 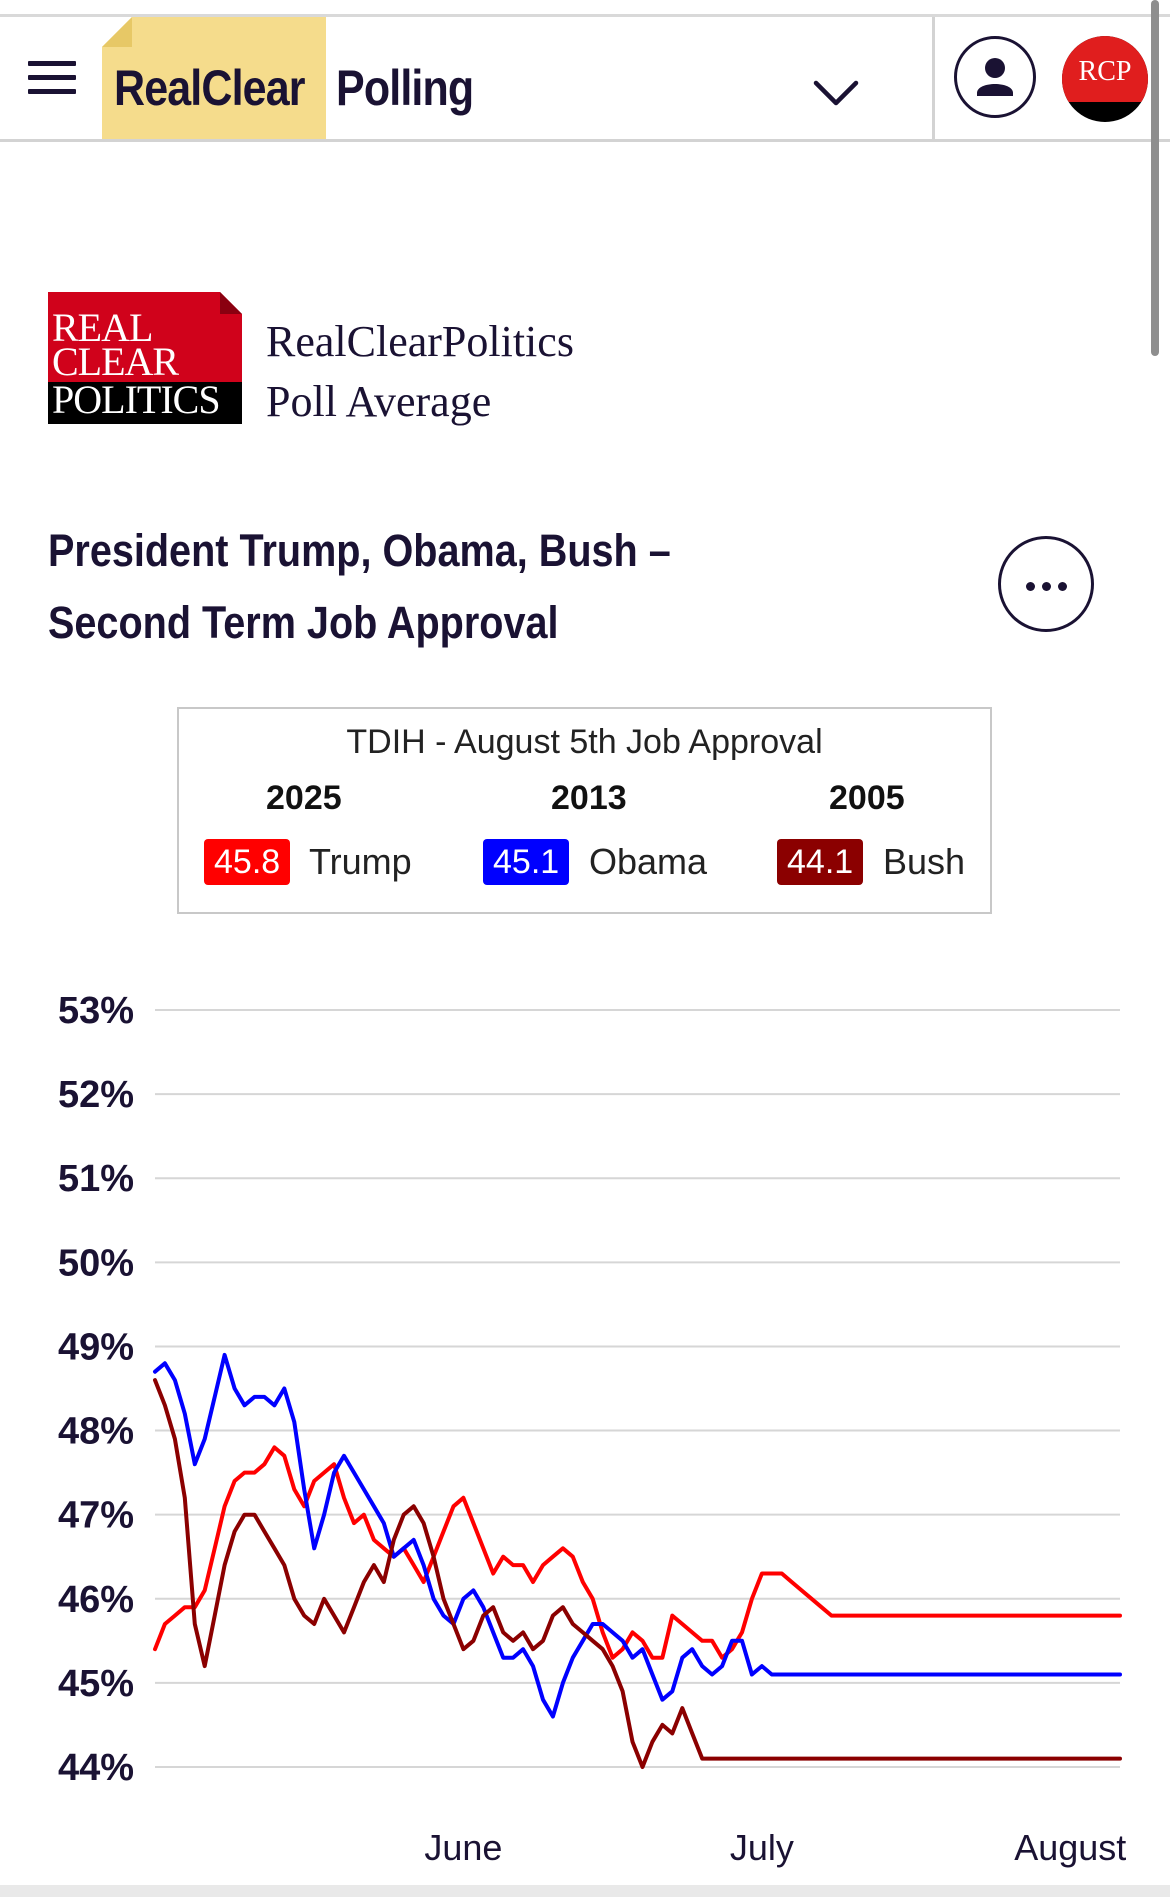 What do you see at coordinates (247, 862) in the screenshot?
I see `tdih-value: 45.8` at bounding box center [247, 862].